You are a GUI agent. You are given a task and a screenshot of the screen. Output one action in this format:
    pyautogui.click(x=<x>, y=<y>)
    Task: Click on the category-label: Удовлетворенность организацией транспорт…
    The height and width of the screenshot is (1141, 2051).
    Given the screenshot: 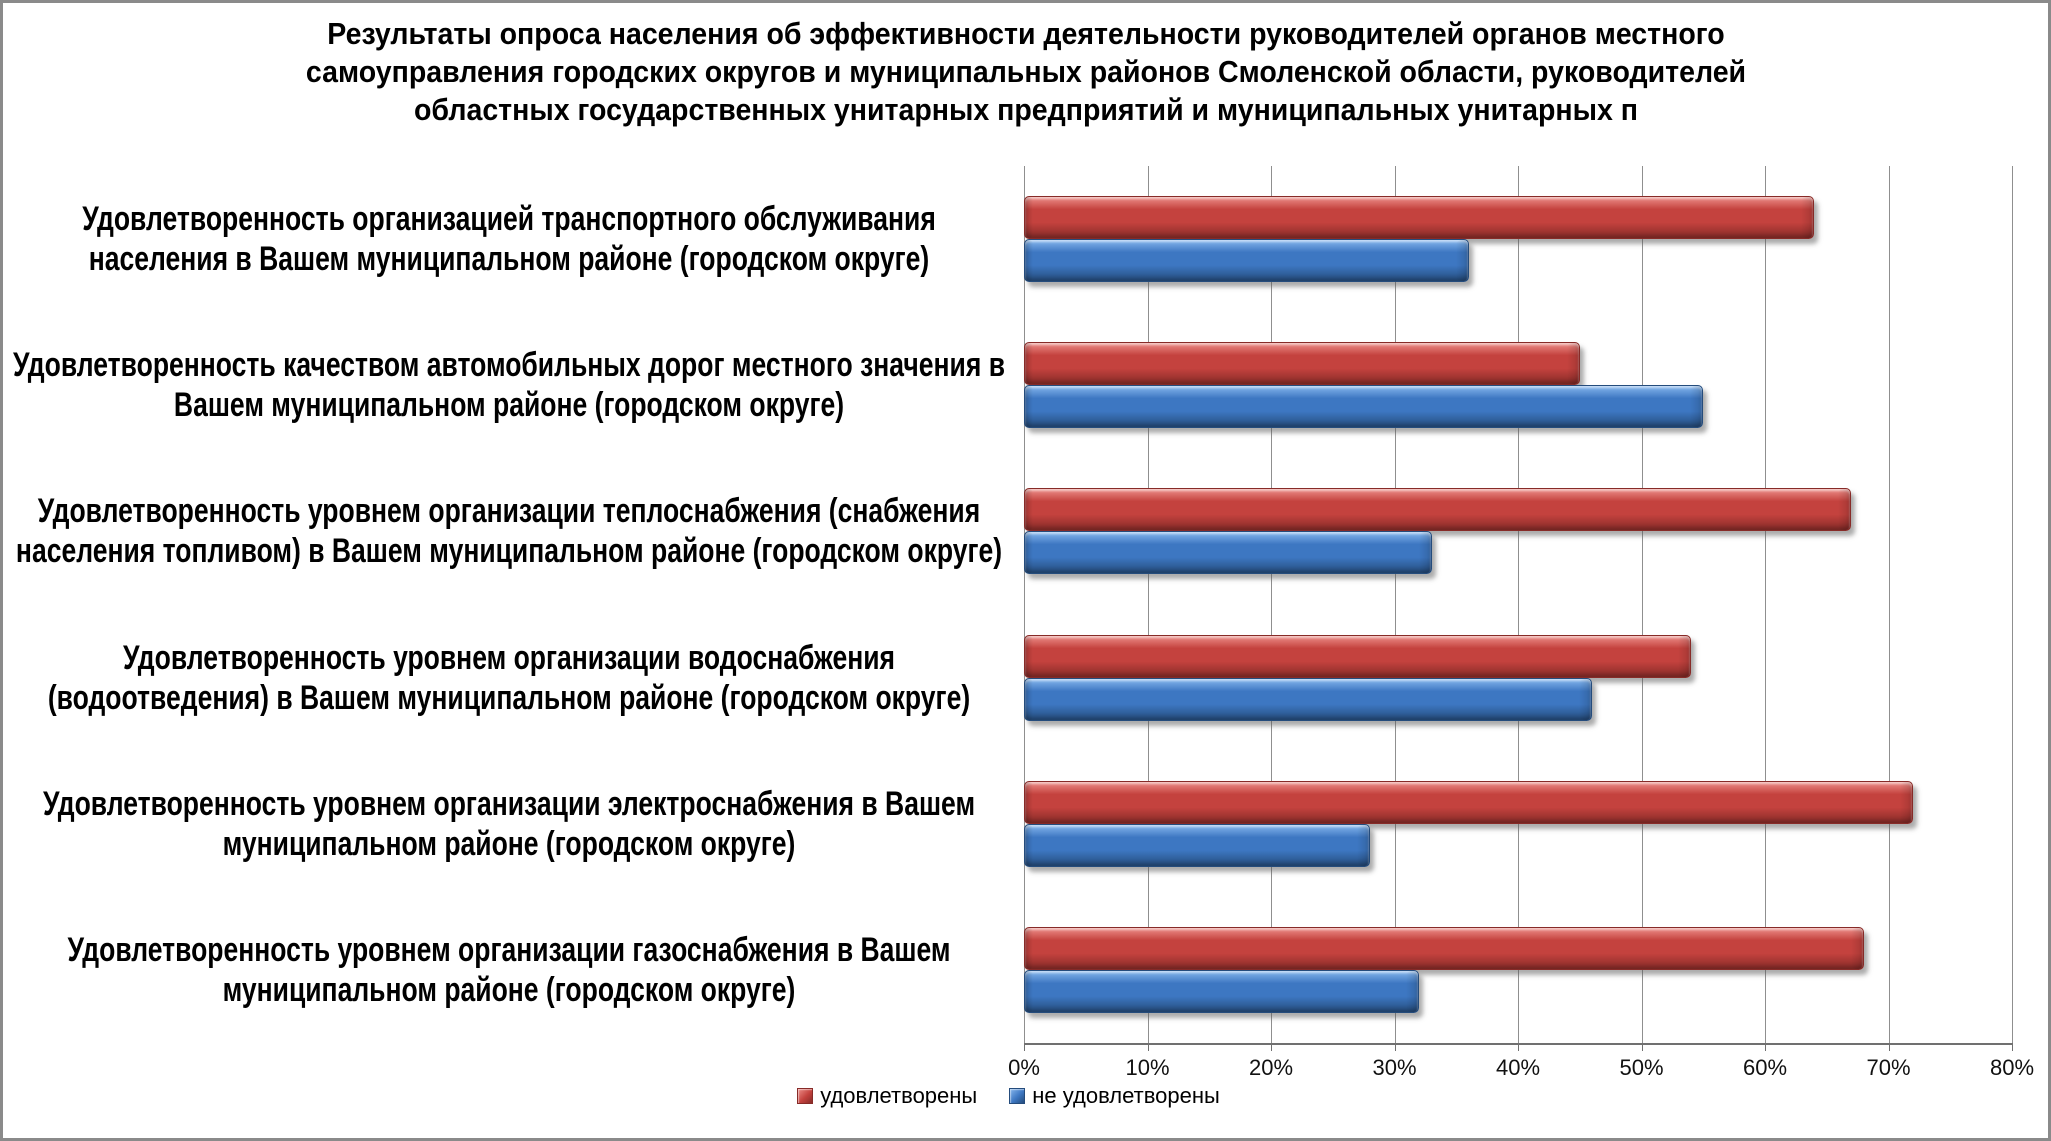 What is the action you would take?
    pyautogui.click(x=509, y=239)
    